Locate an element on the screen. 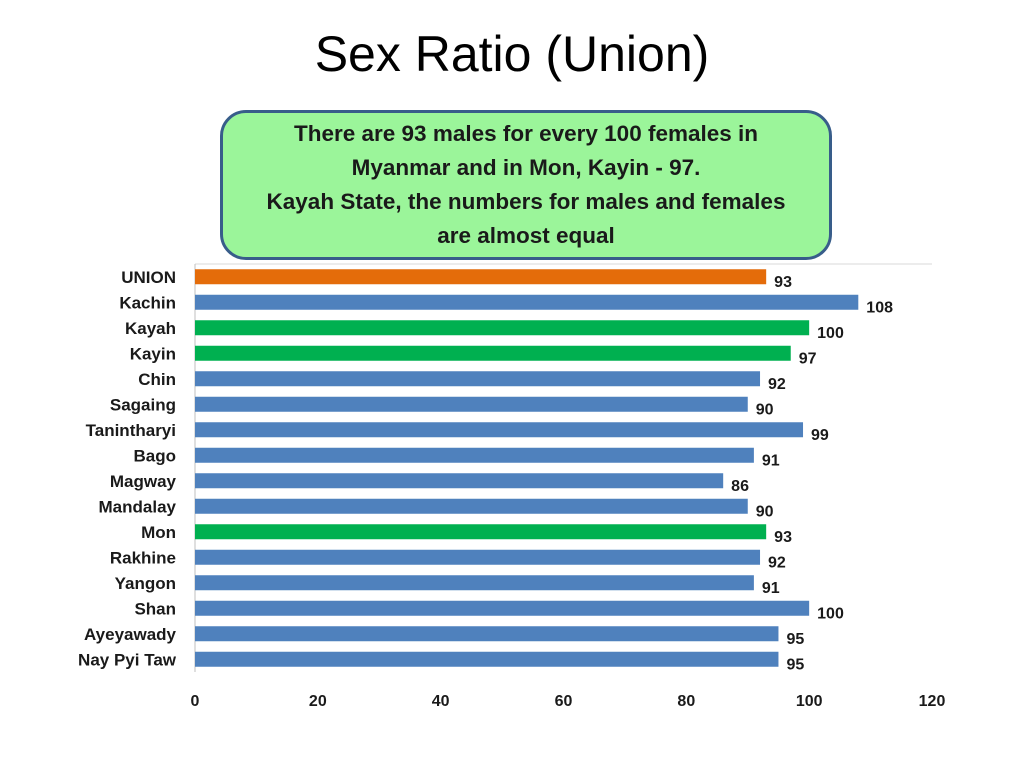 This screenshot has height=768, width=1024. category-label-shan: Shan is located at coordinates (155, 608).